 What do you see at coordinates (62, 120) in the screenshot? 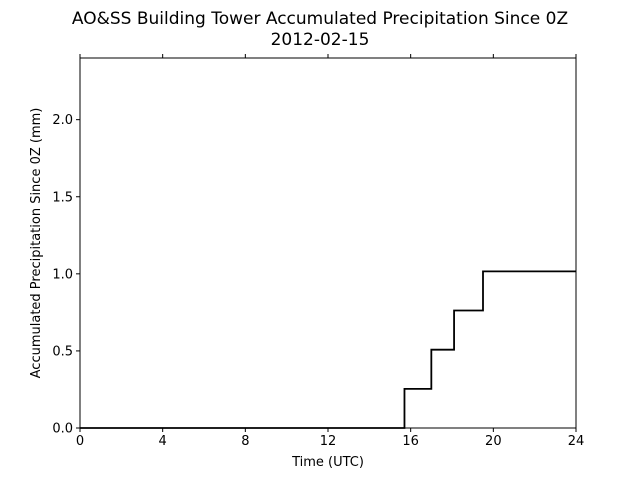
I see `y-tick-label: 2.0` at bounding box center [62, 120].